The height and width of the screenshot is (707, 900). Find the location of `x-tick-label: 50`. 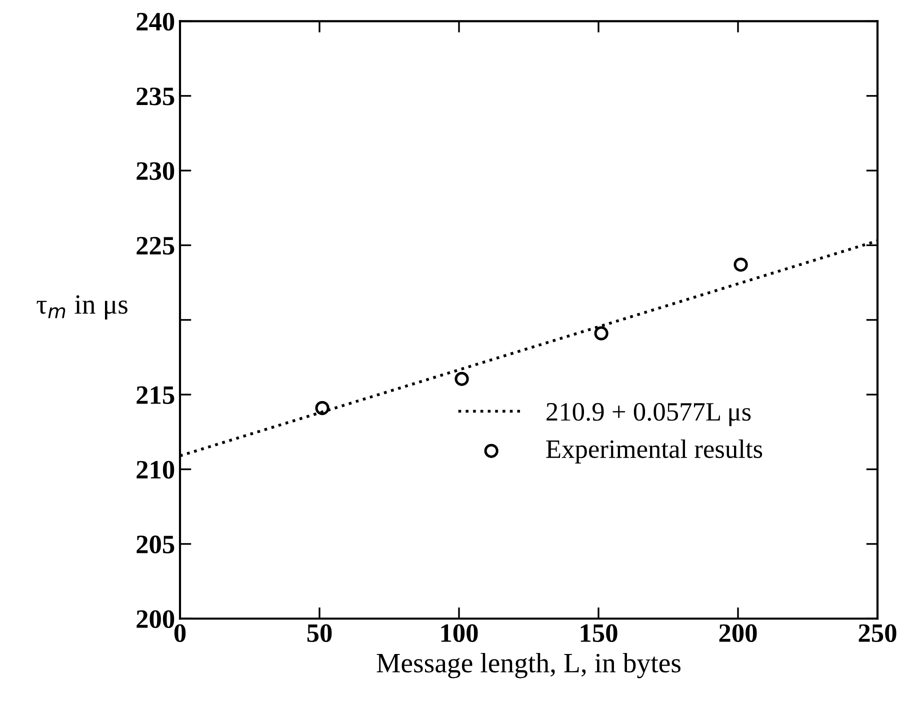

x-tick-label: 50 is located at coordinates (319, 633).